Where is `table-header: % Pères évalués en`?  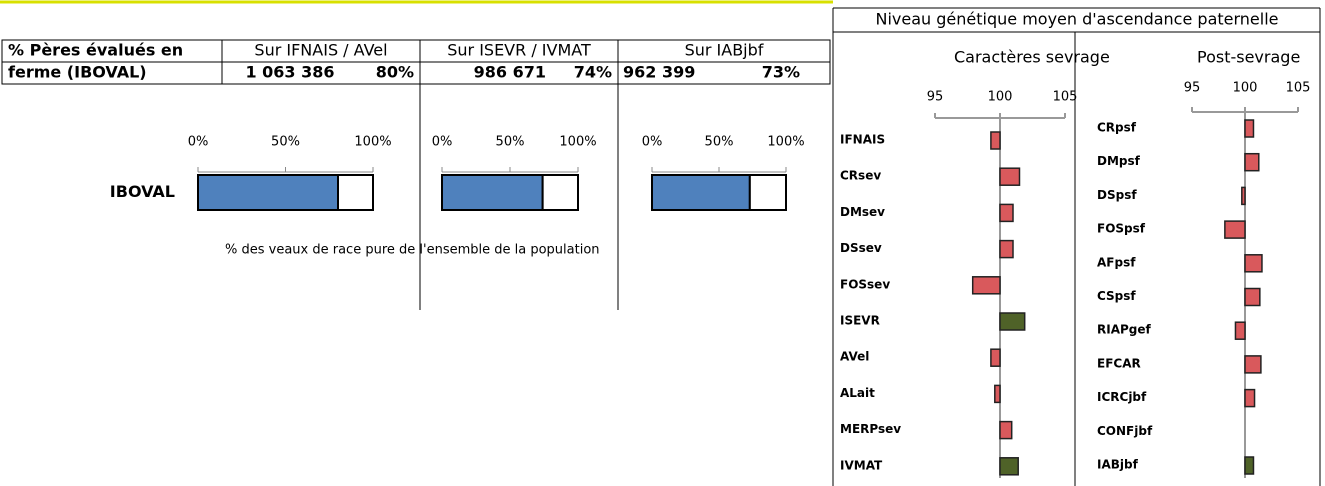 table-header: % Pères évalués en is located at coordinates (95, 50).